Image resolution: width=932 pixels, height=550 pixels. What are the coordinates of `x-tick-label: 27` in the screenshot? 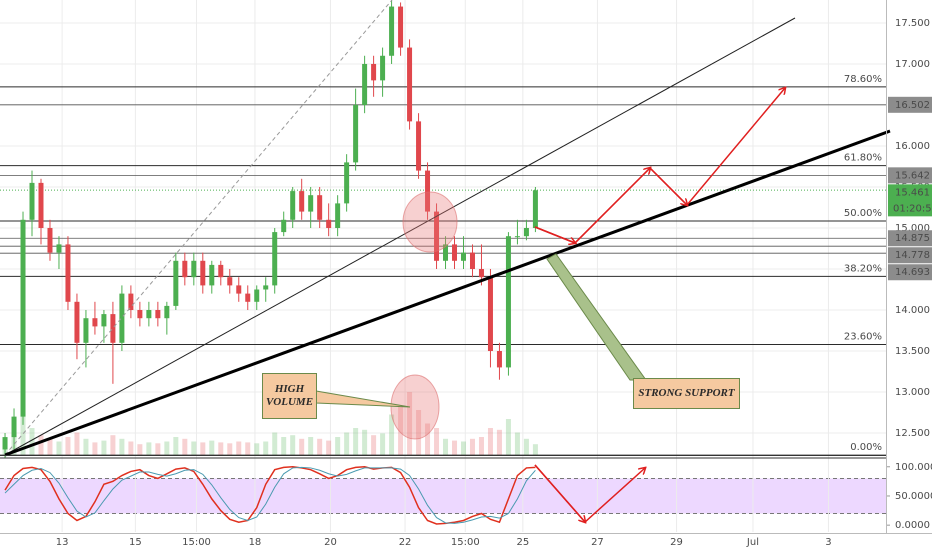 It's located at (597, 542).